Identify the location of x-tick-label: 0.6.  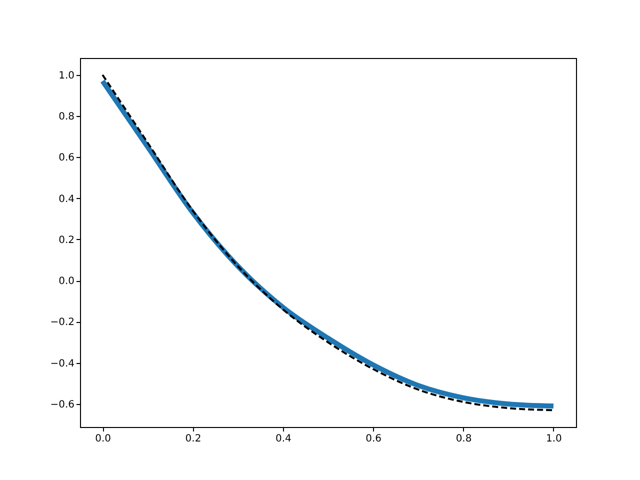
(374, 439).